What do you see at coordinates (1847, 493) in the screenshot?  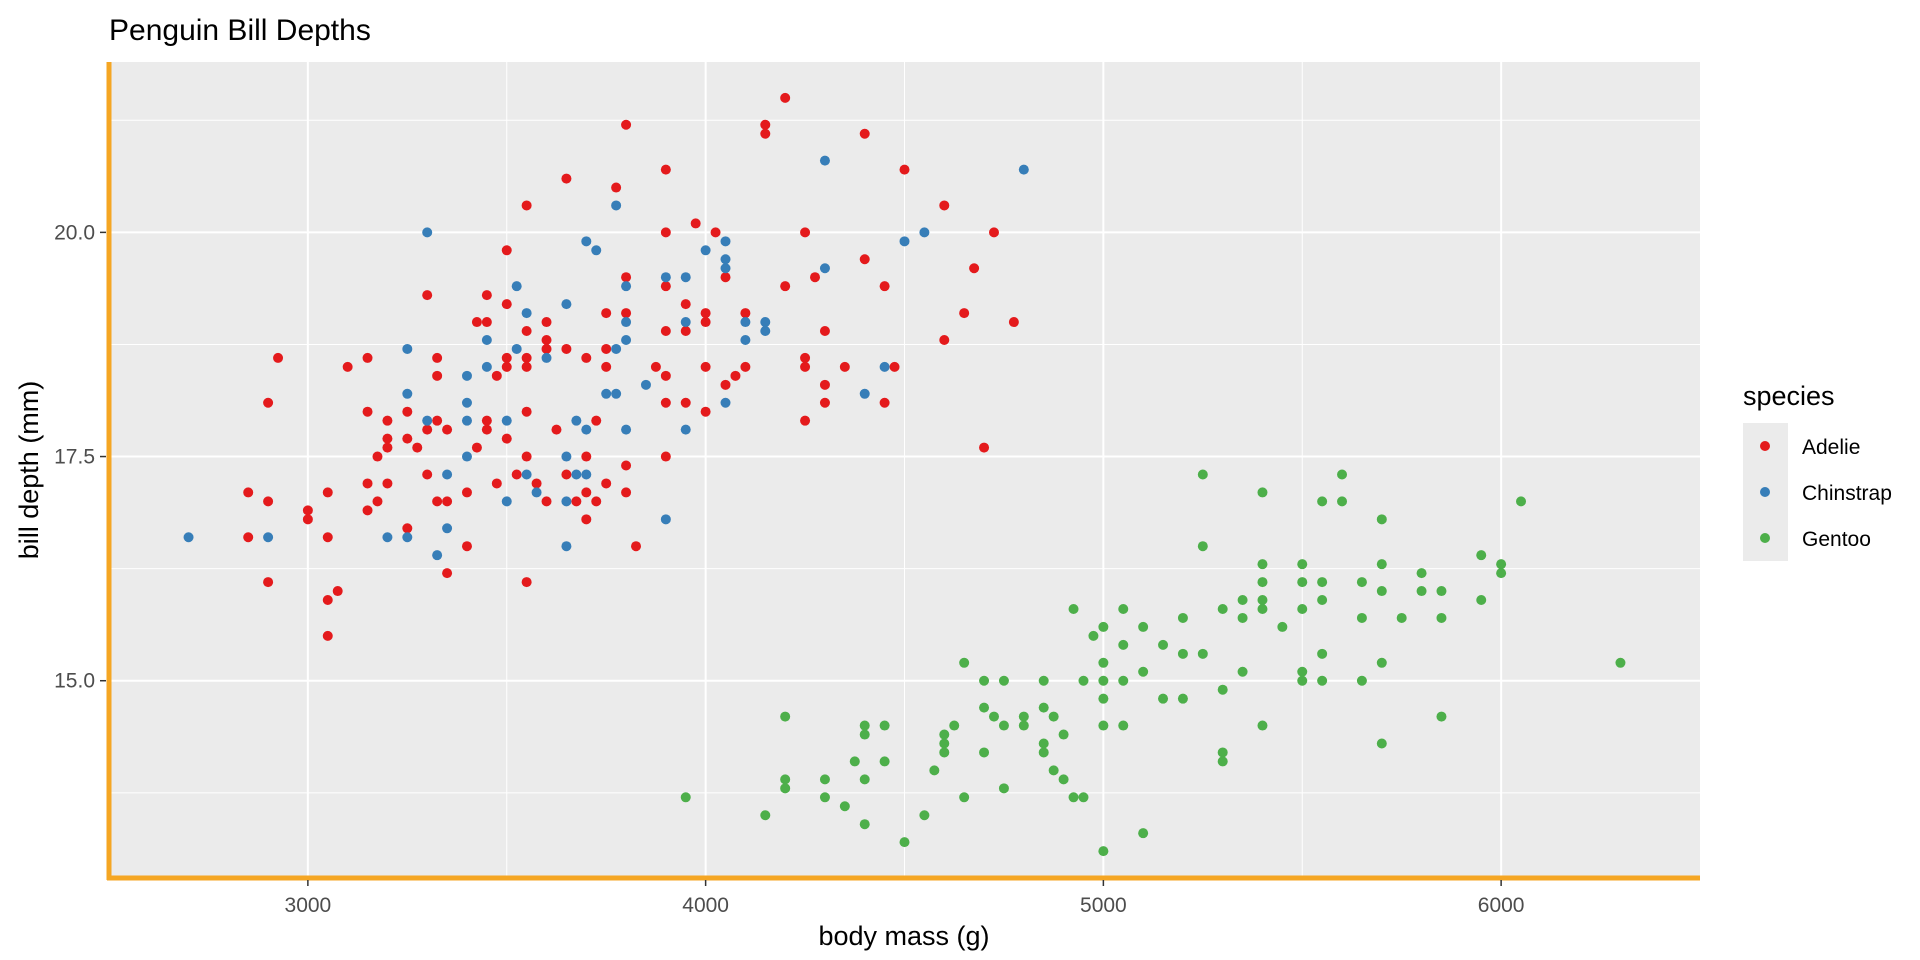 I see `legend-label-chinstrap: Chinstrap` at bounding box center [1847, 493].